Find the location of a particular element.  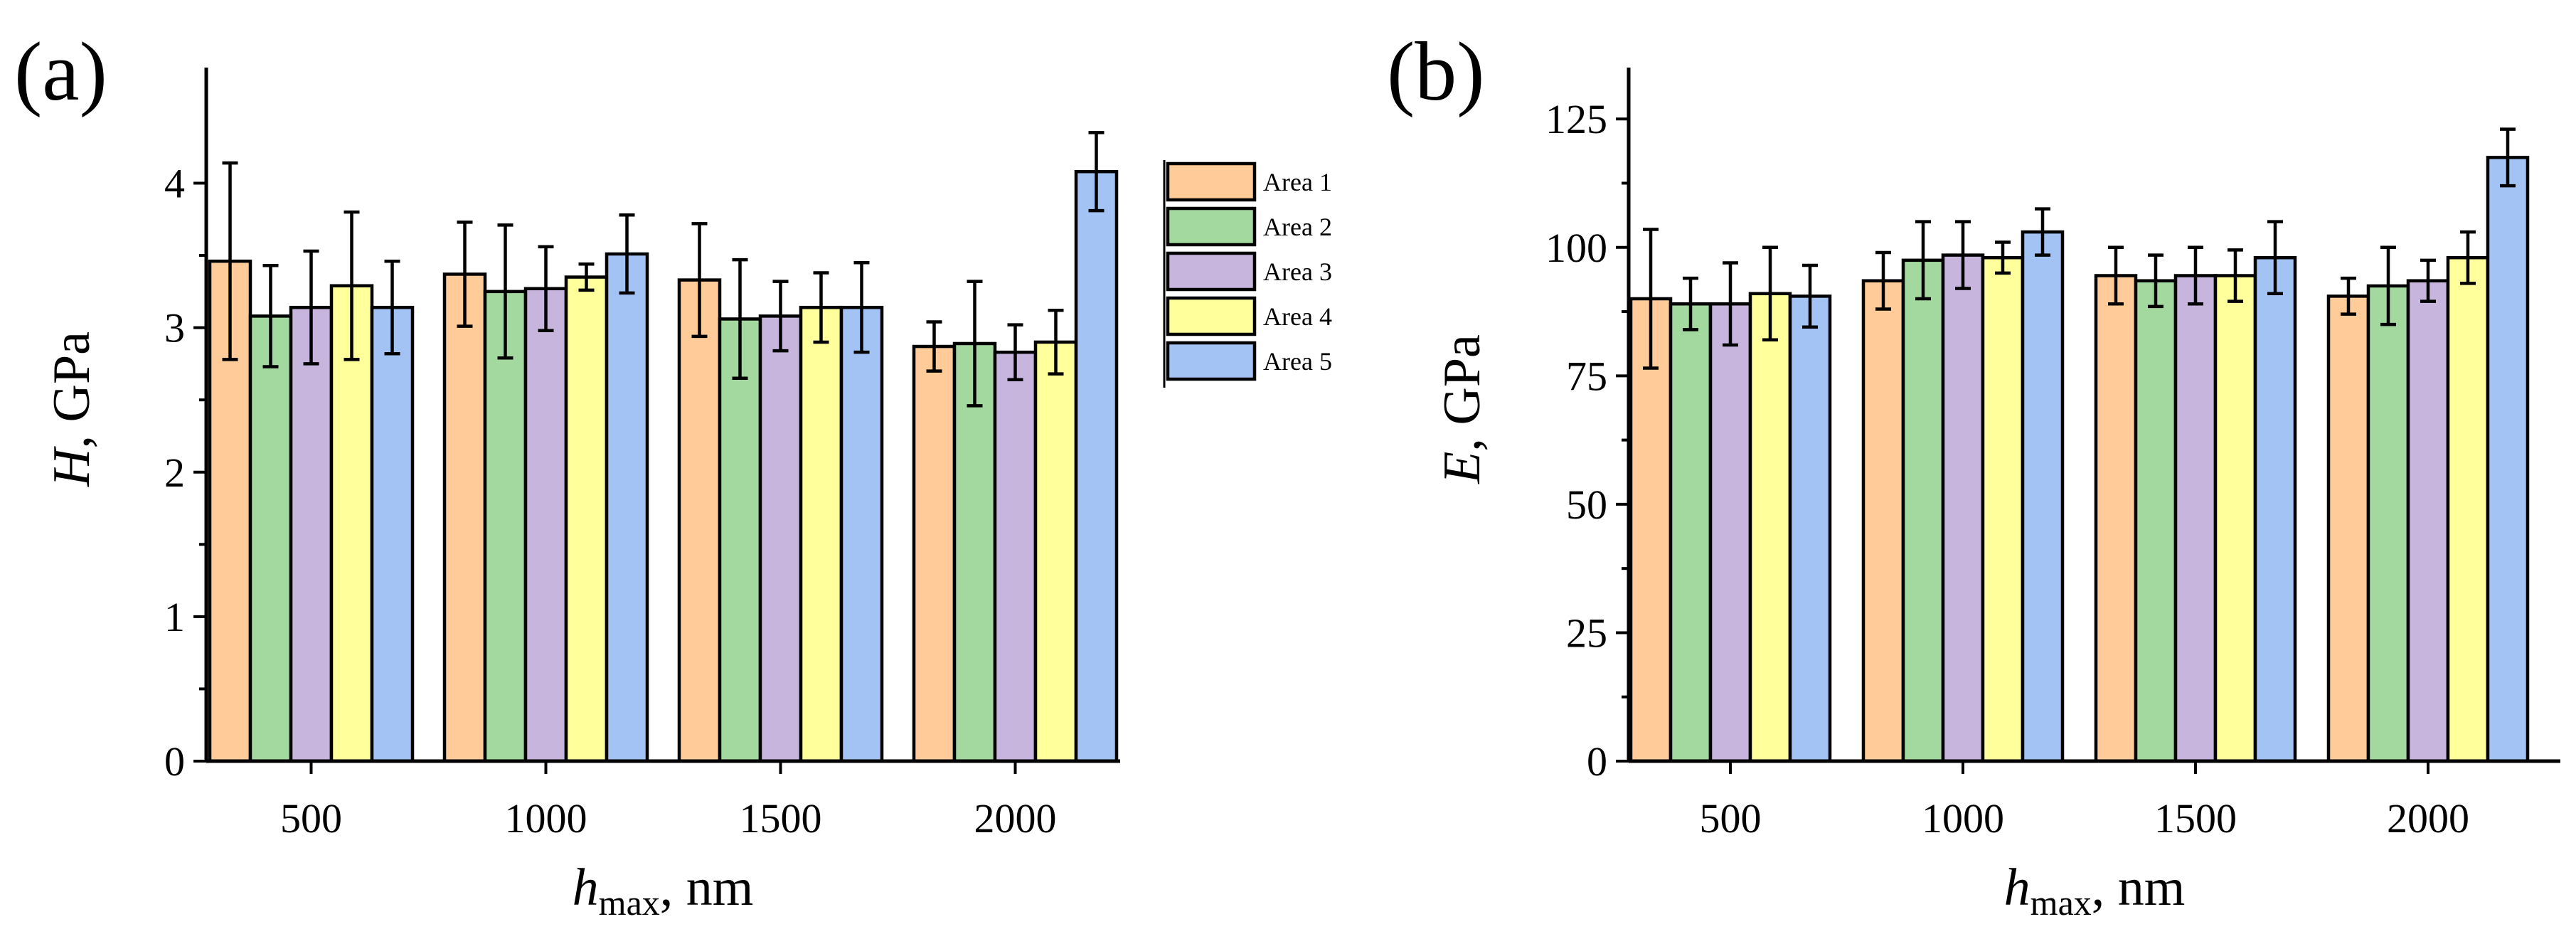

panel-b-xlabel-unit: , nm is located at coordinates (2139, 888).